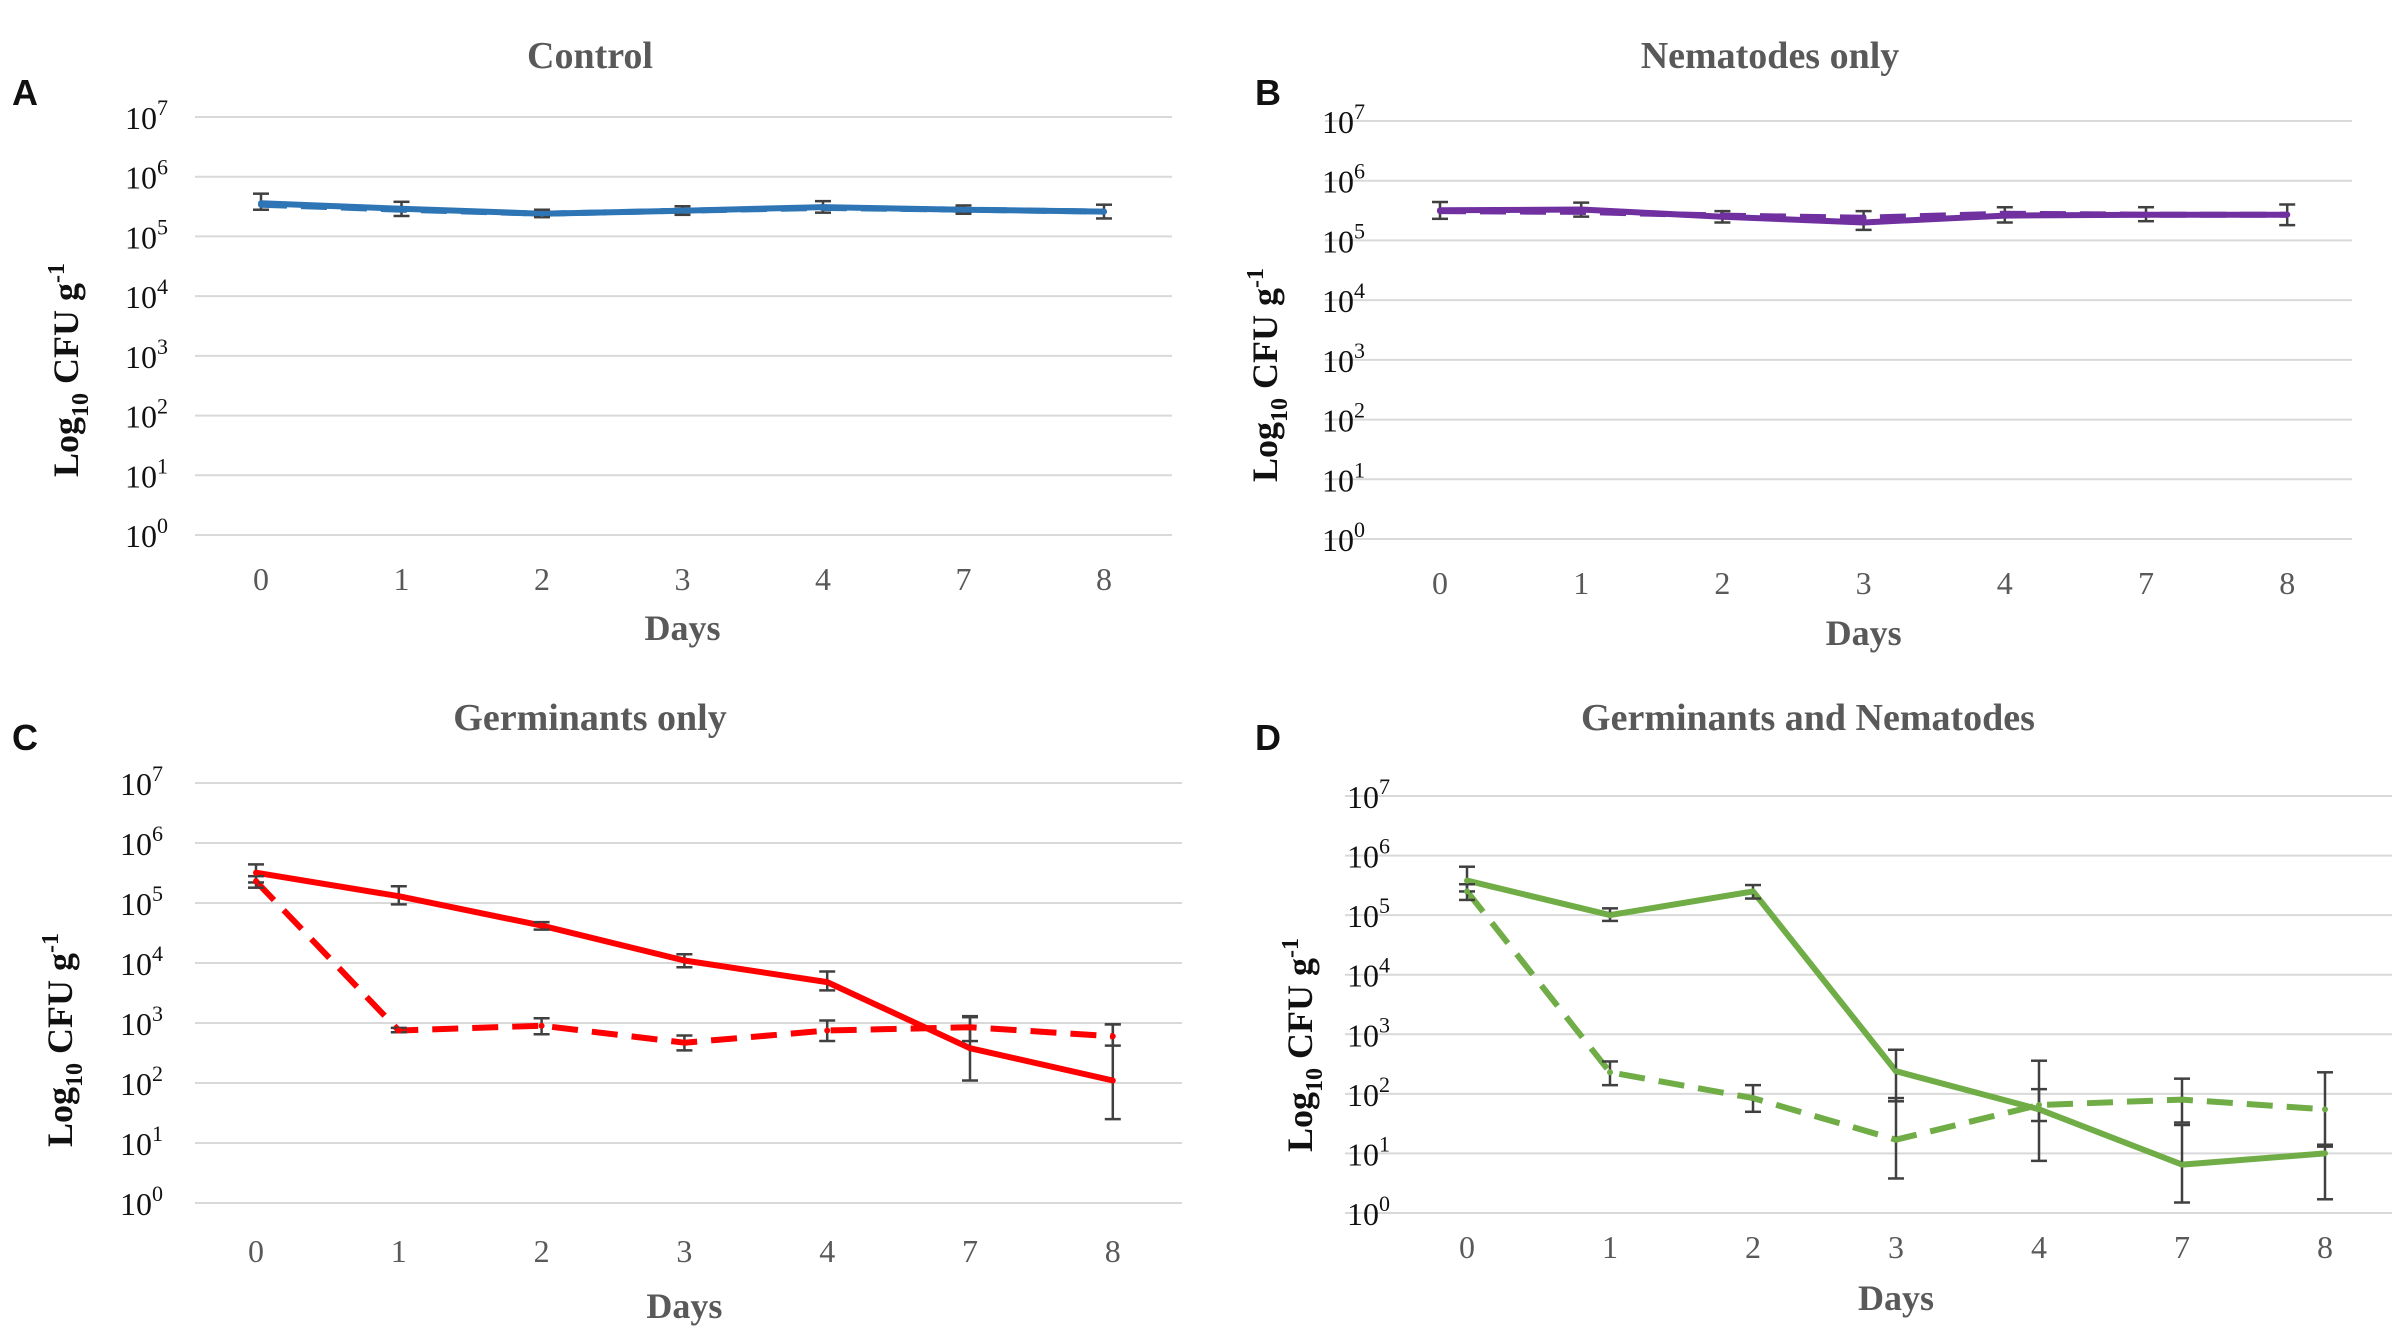 The image size is (2400, 1333). What do you see at coordinates (2146, 583) in the screenshot?
I see `panel-b-x-tick-label: 7` at bounding box center [2146, 583].